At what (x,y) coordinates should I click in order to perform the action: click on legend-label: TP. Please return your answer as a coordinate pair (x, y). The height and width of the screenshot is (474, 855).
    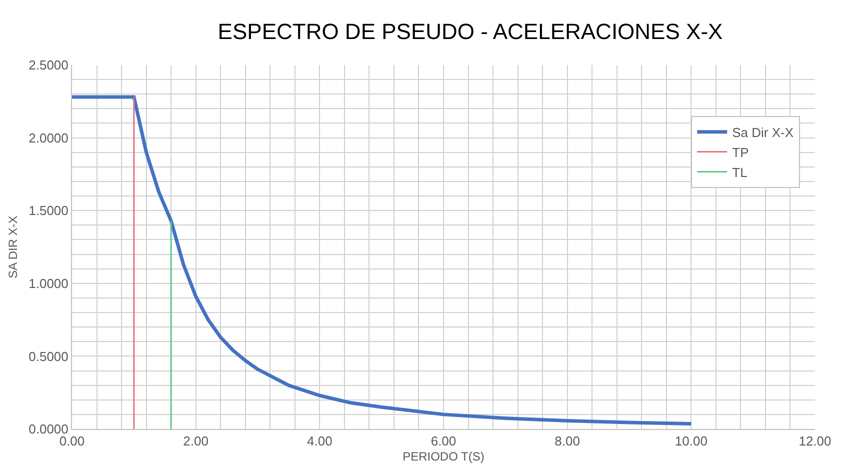
    Looking at the image, I should click on (740, 152).